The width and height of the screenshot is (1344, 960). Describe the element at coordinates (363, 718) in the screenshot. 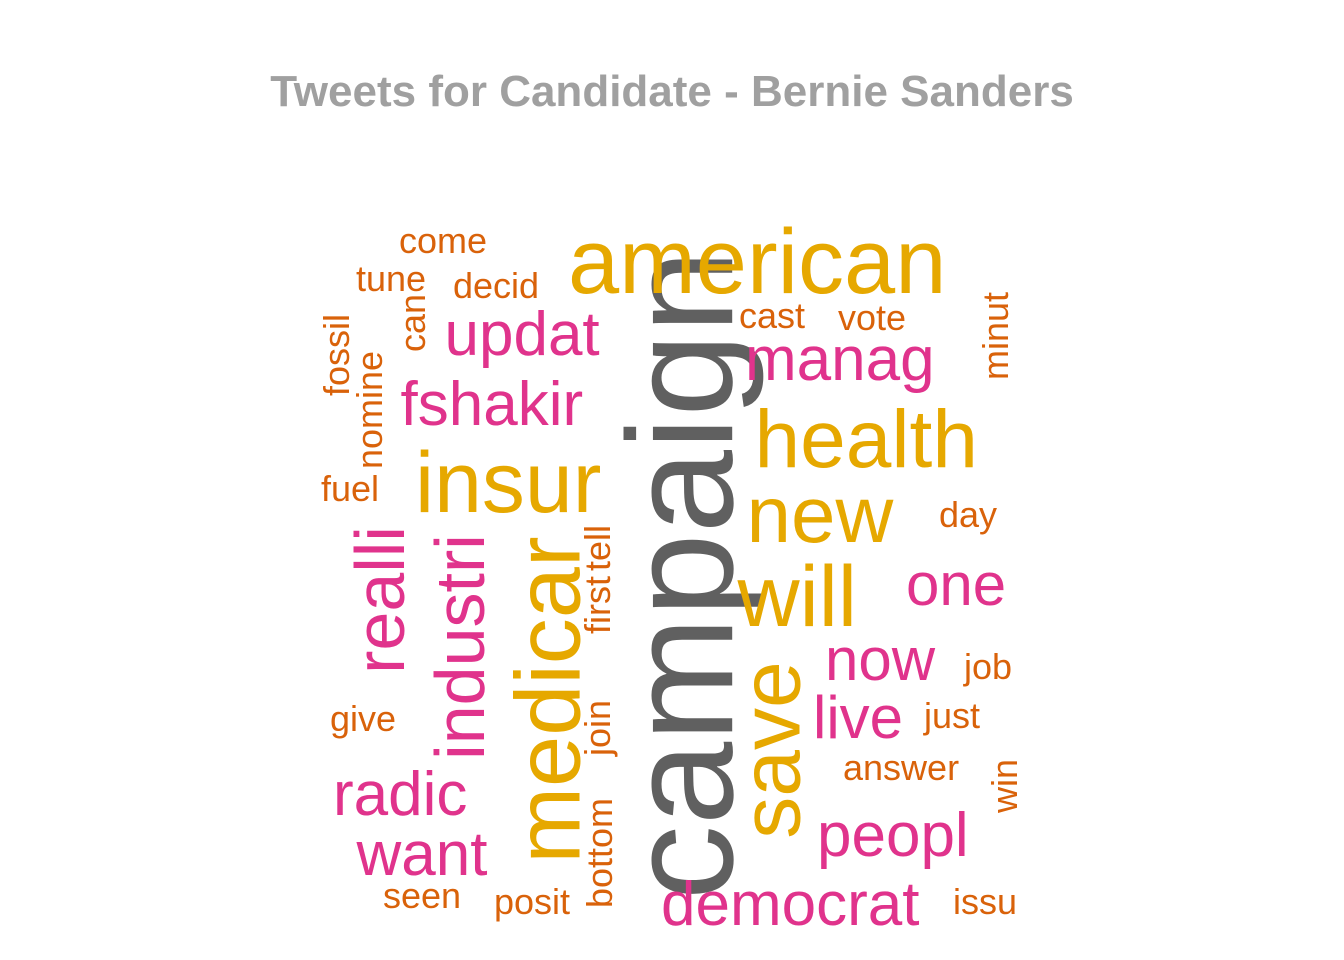

I see `word-give: give` at that location.